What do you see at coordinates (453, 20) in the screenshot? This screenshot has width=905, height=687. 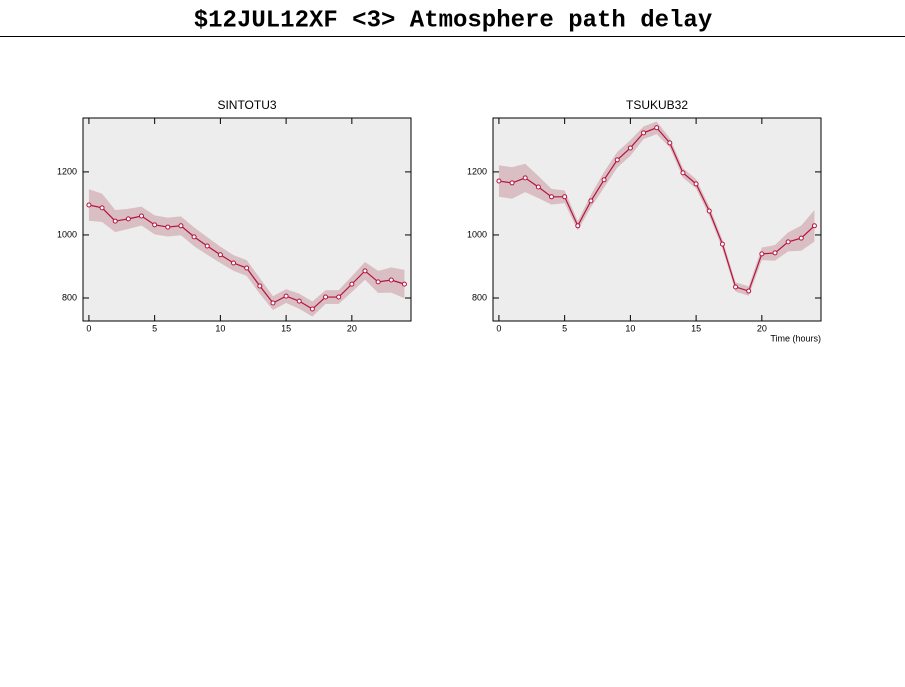 I see `page-title: $12JUL12XF <3> Atmosphere path delay` at bounding box center [453, 20].